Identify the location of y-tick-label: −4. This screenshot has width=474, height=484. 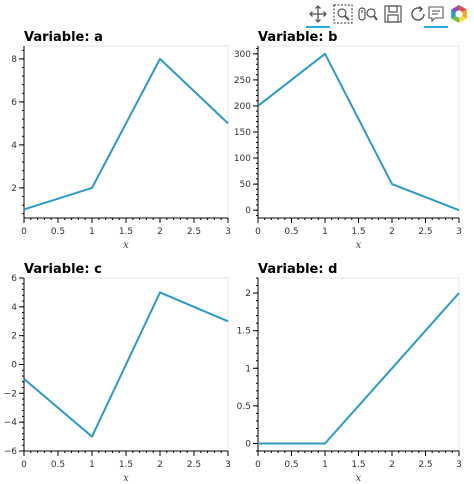
(11, 423).